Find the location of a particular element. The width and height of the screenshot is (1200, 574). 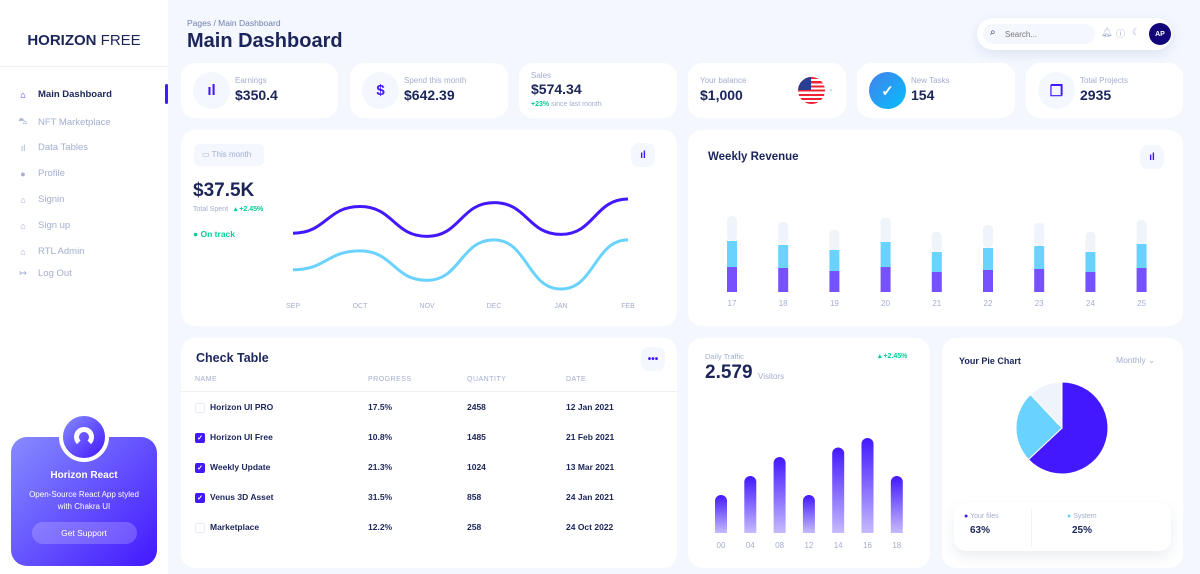

row-date: 21 Feb 2021 is located at coordinates (590, 437).